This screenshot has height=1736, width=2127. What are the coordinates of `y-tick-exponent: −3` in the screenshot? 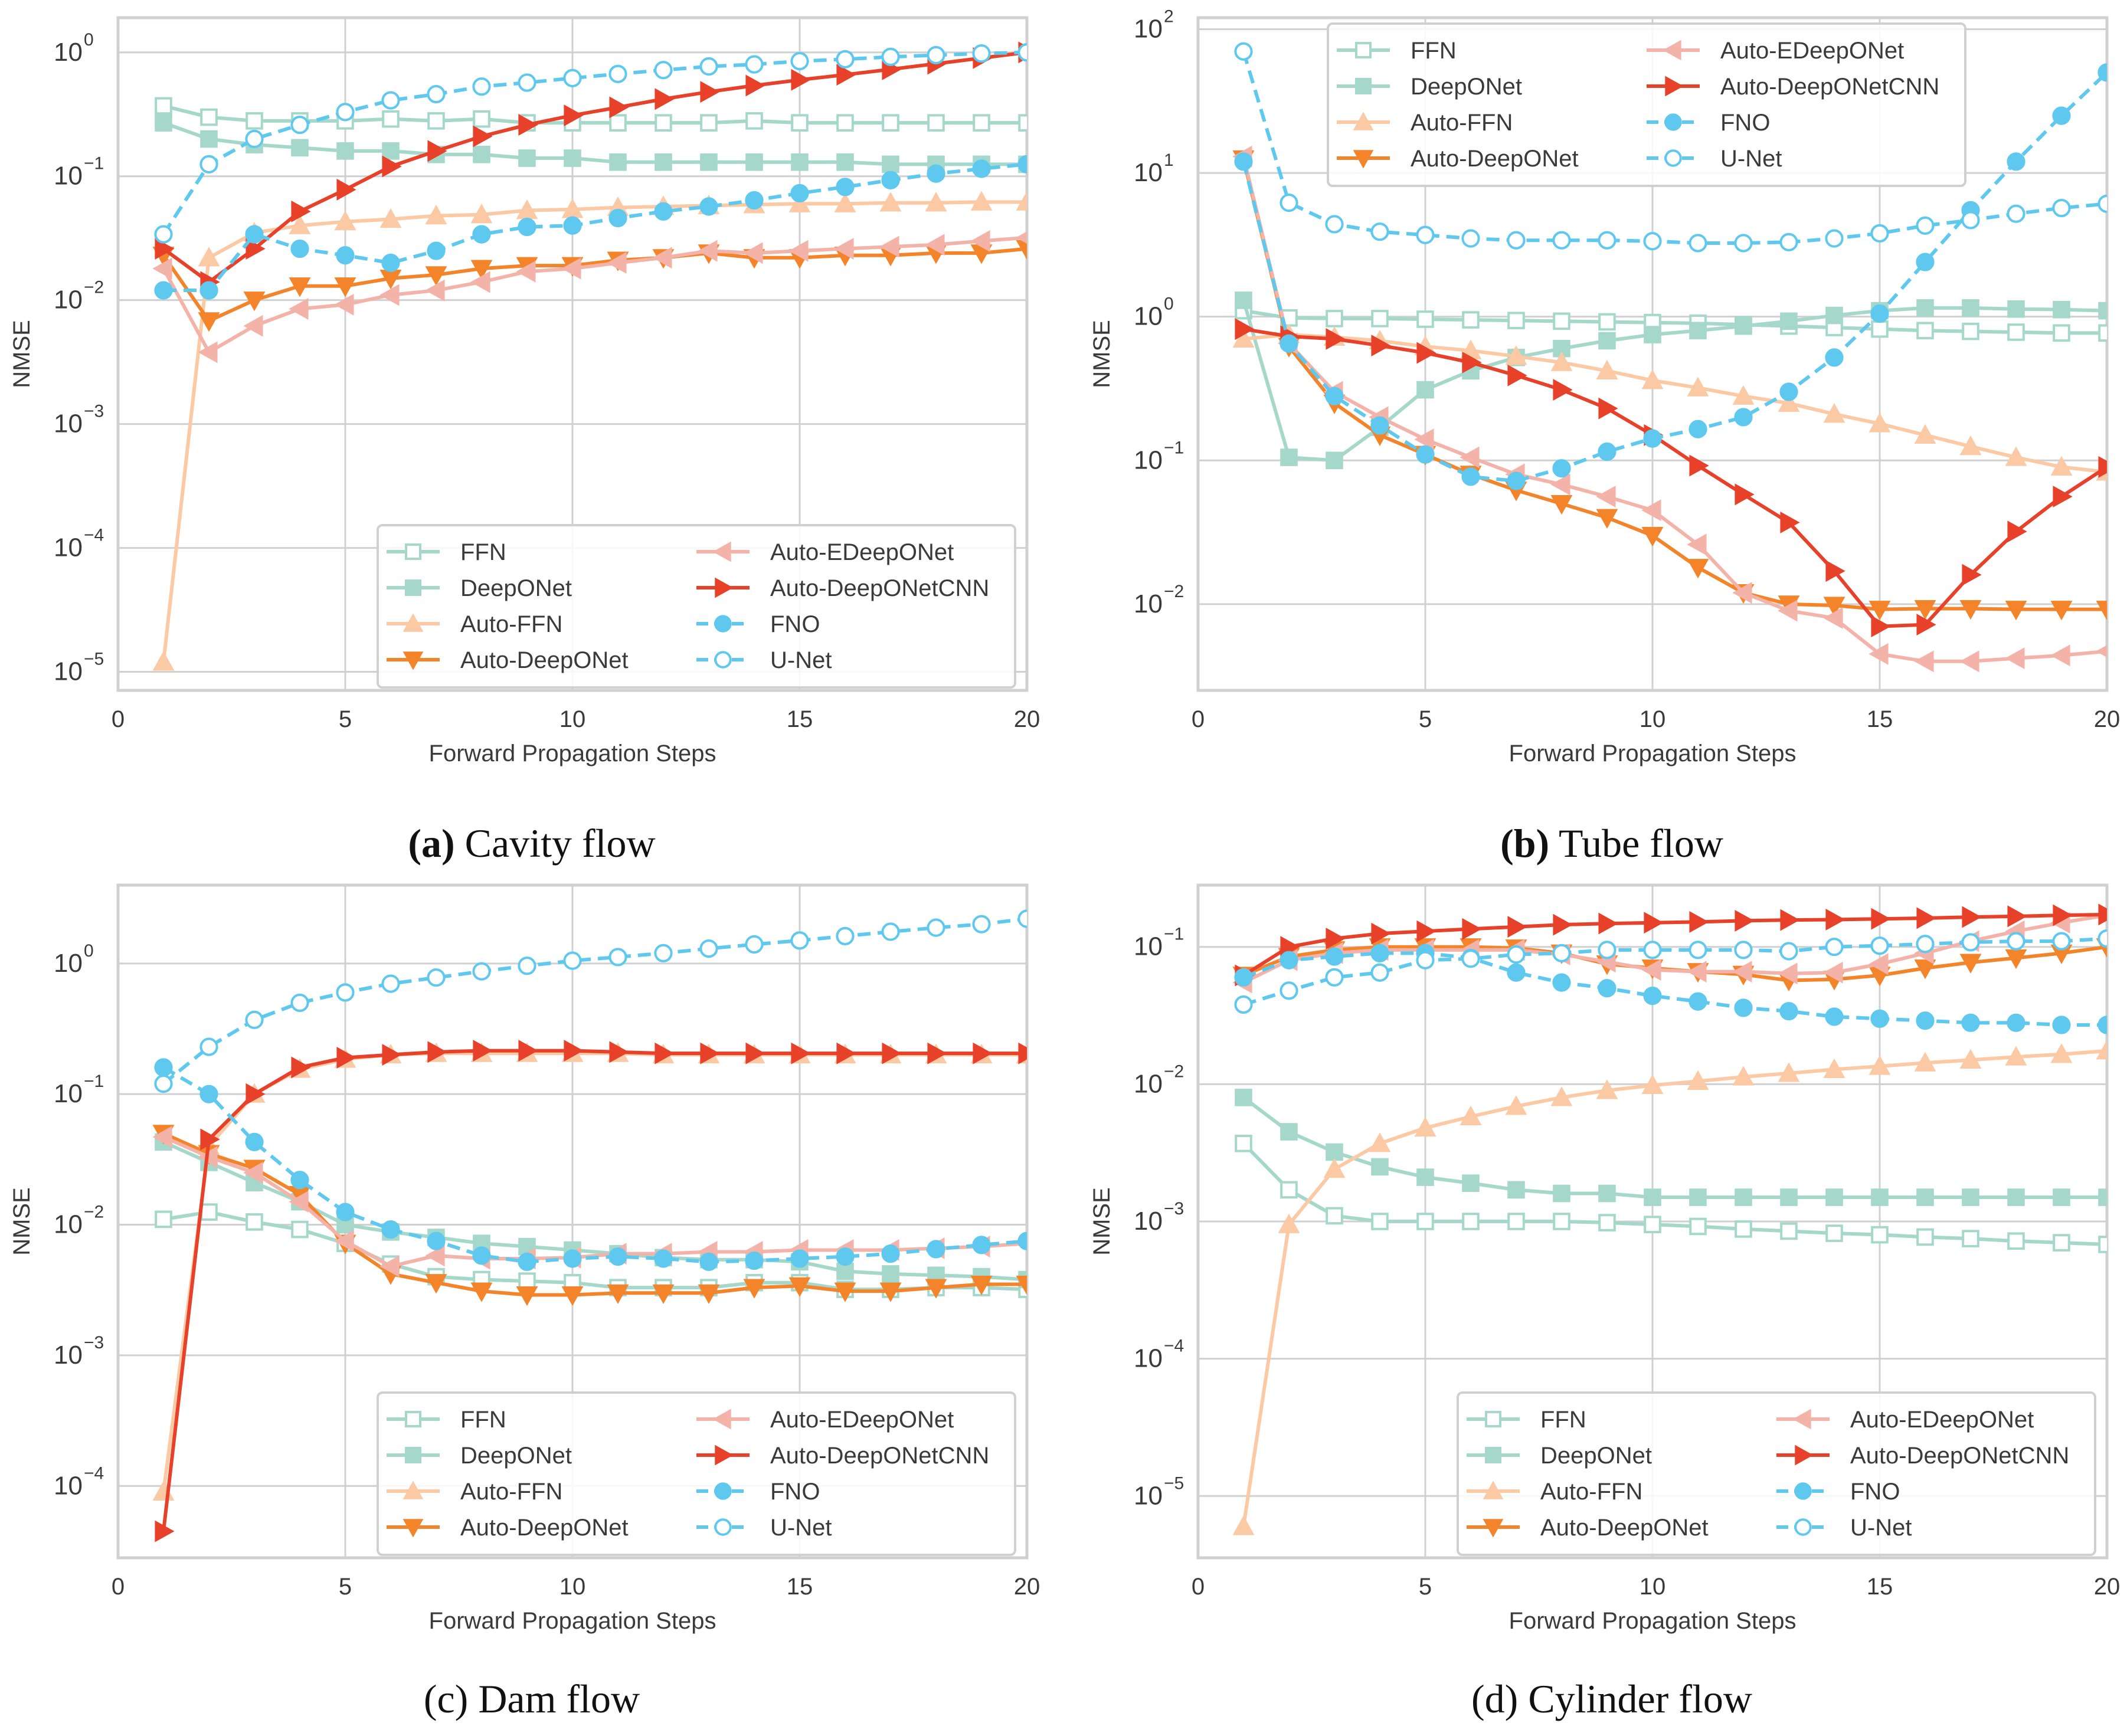 It's located at (94, 1342).